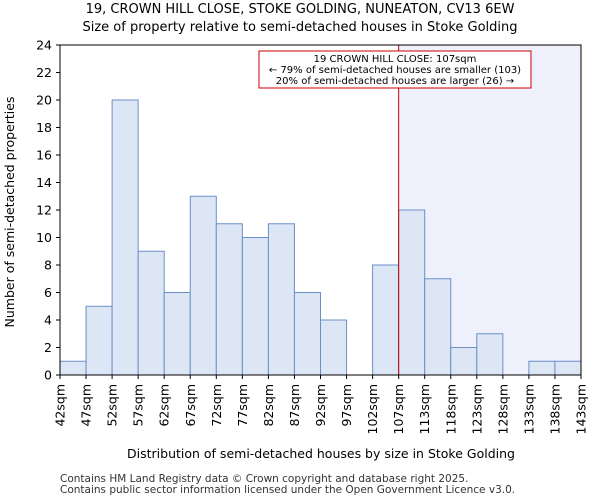 Image resolution: width=600 pixels, height=500 pixels. Describe the element at coordinates (320, 405) in the screenshot. I see `x-tick-label: 92sqm` at that location.